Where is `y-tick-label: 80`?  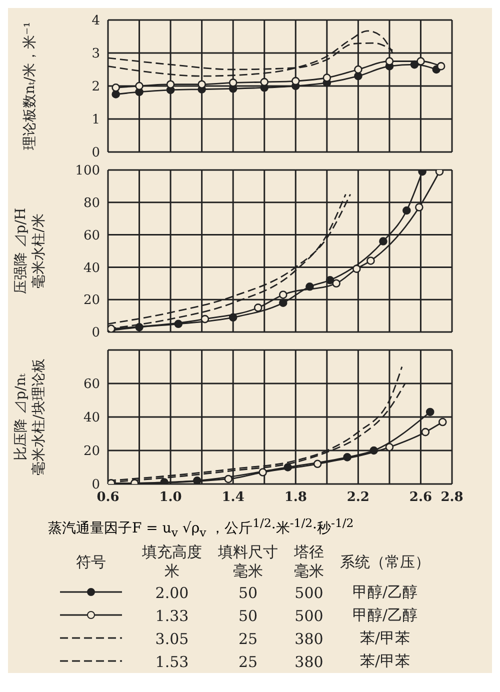
y-tick-label: 80 is located at coordinates (91, 204).